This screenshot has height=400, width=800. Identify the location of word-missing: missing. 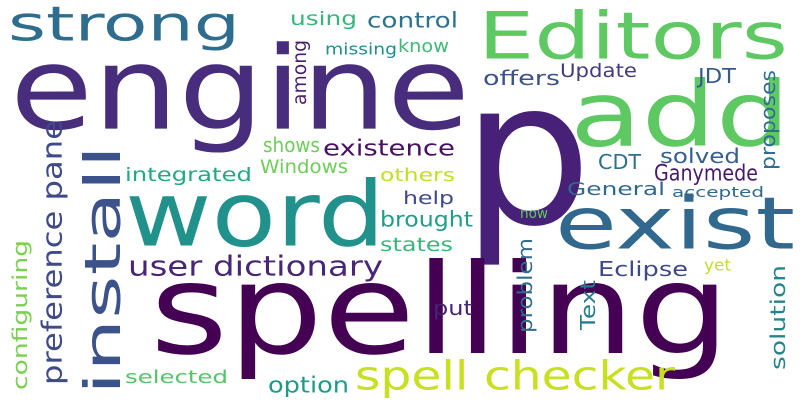
(361, 49).